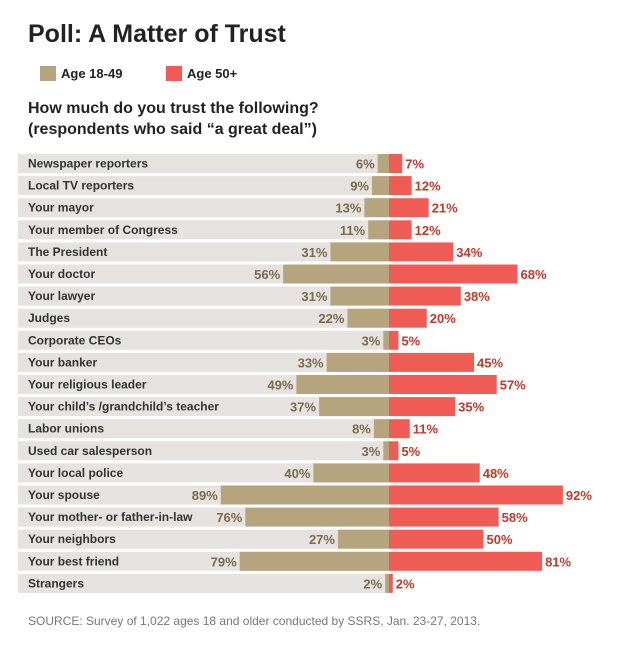  I want to click on category-label: Labor unions, so click(66, 429).